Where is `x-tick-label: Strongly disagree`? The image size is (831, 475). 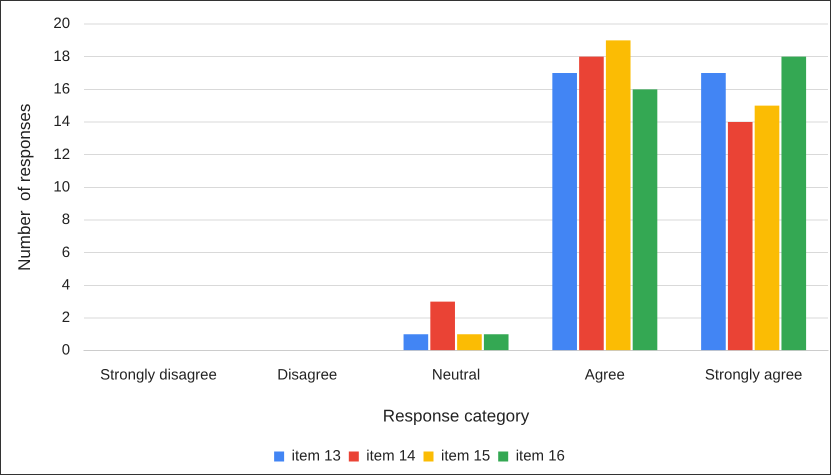 x-tick-label: Strongly disagree is located at coordinates (158, 375).